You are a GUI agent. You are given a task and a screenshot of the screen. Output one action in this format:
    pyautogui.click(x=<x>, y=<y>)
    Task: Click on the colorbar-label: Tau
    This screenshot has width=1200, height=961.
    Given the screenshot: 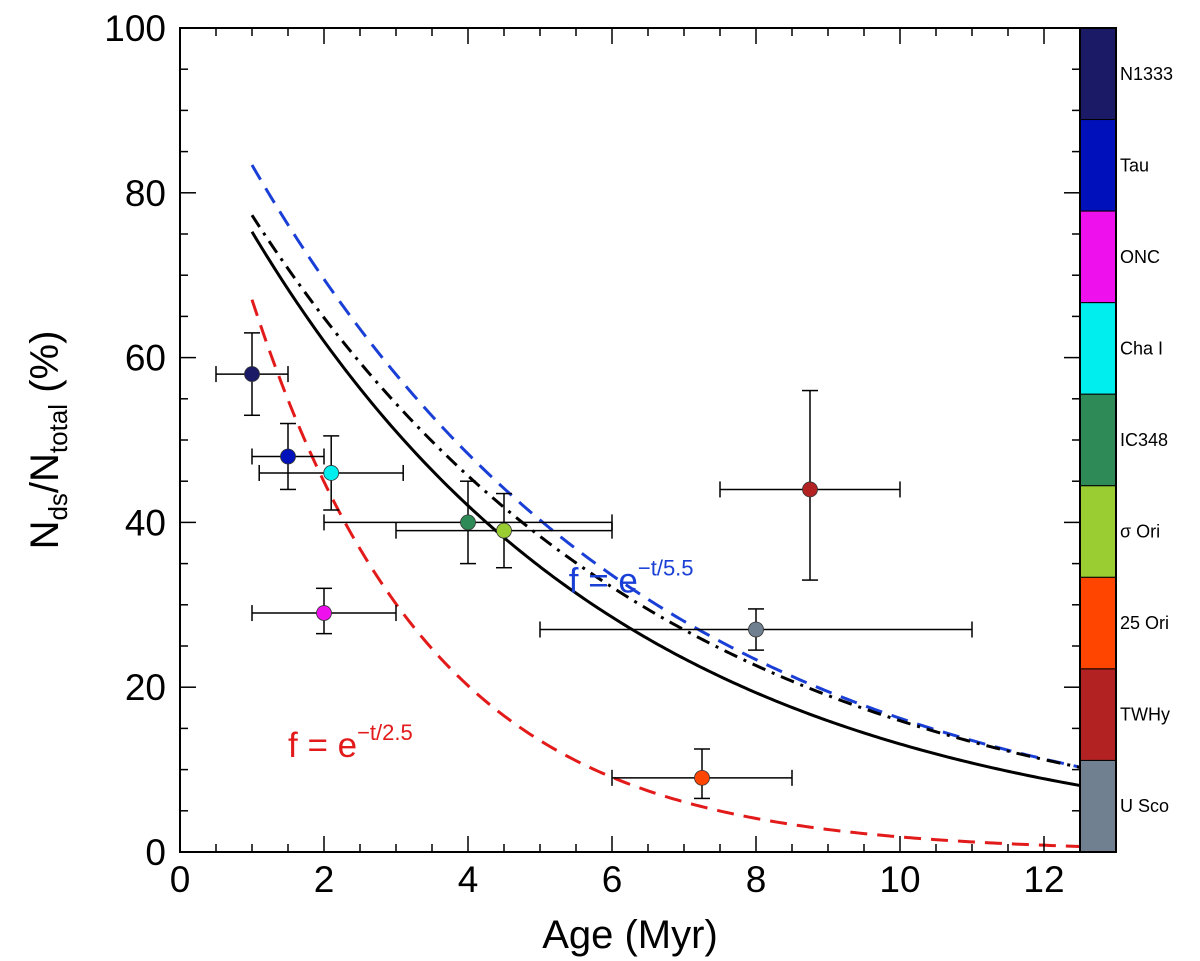 What is the action you would take?
    pyautogui.click(x=1134, y=165)
    